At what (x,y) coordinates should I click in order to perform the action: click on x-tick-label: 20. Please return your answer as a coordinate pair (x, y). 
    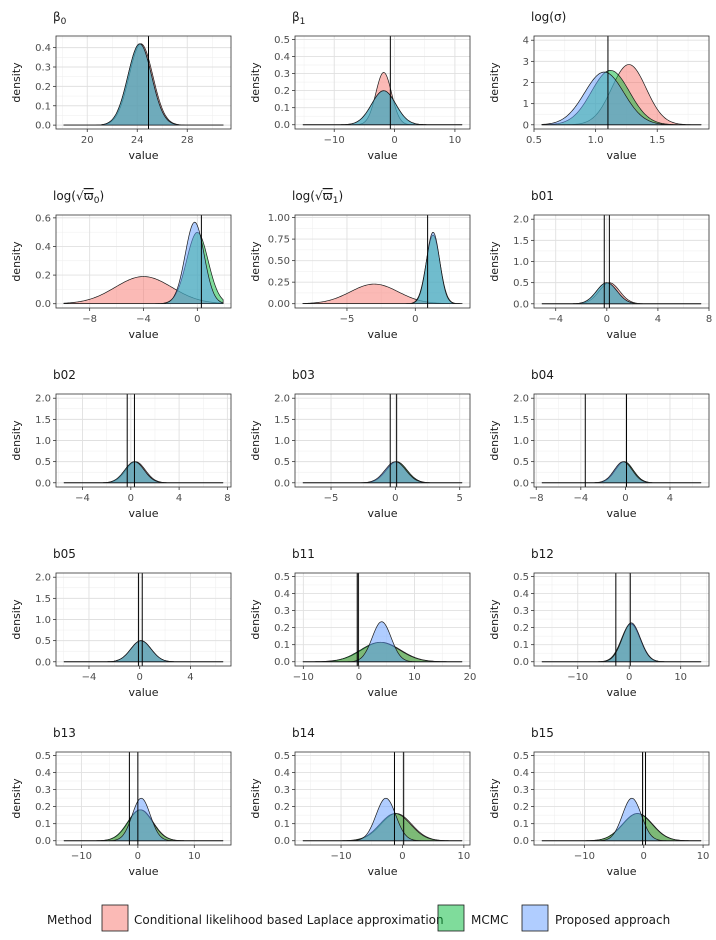
    Looking at the image, I should click on (87, 140).